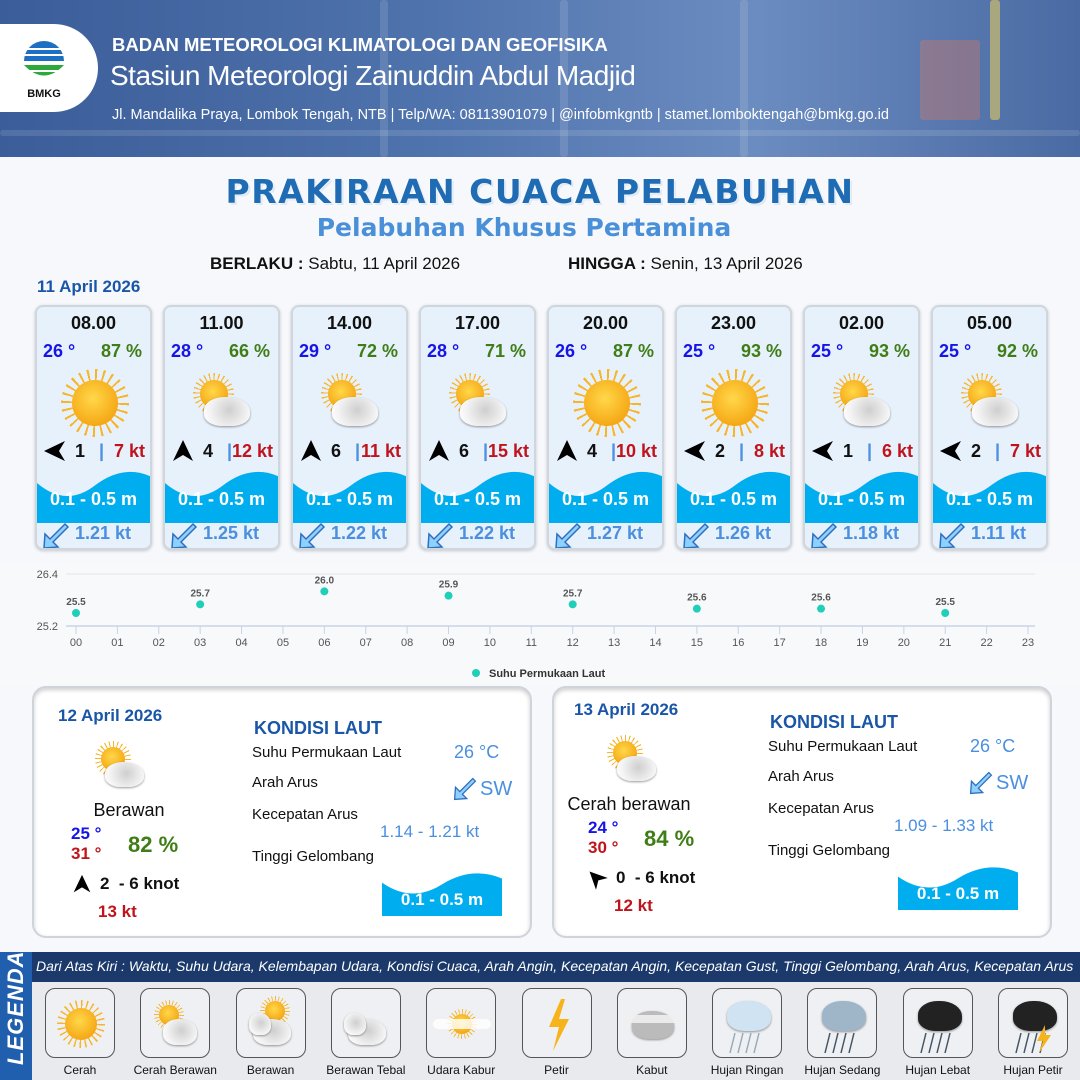  What do you see at coordinates (685, 263) in the screenshot?
I see `valid-to: HINGGA : Senin, 13 April 2026` at bounding box center [685, 263].